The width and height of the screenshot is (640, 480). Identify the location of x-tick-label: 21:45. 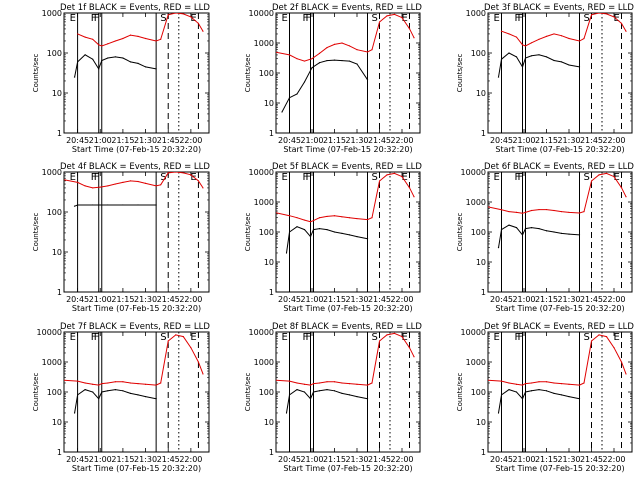
(168, 140).